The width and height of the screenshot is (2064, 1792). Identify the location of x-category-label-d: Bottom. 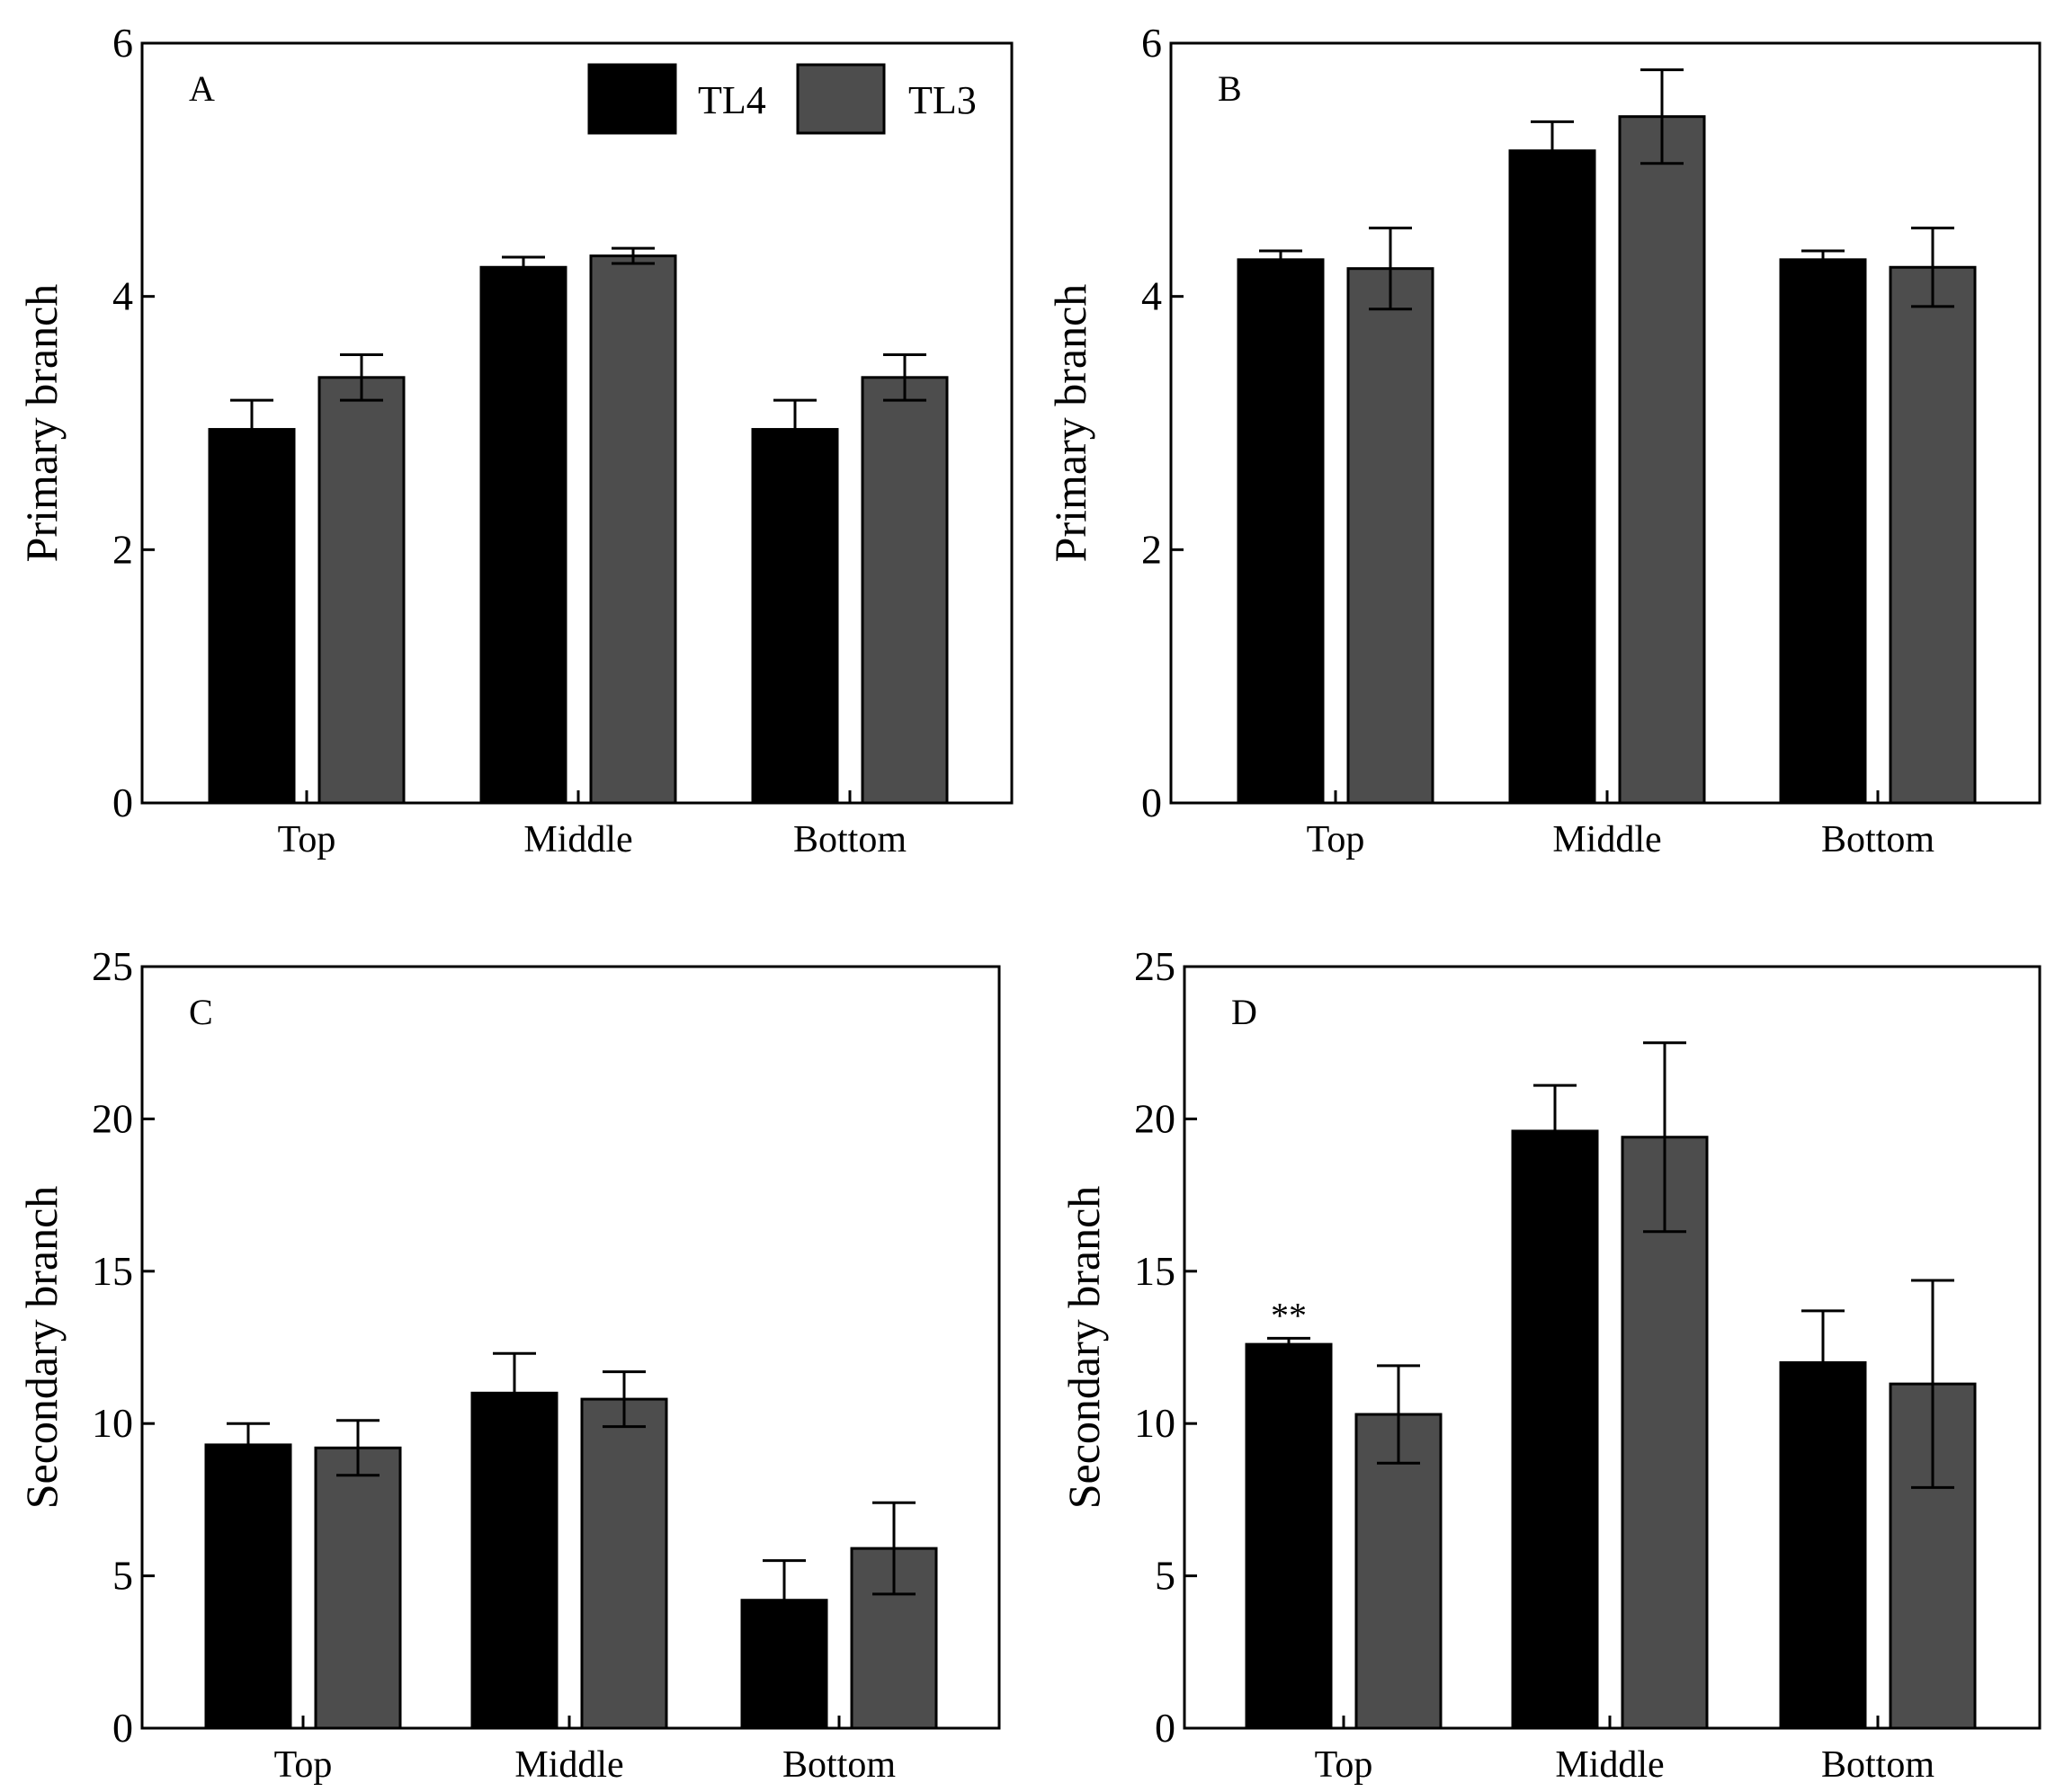
(1877, 1765).